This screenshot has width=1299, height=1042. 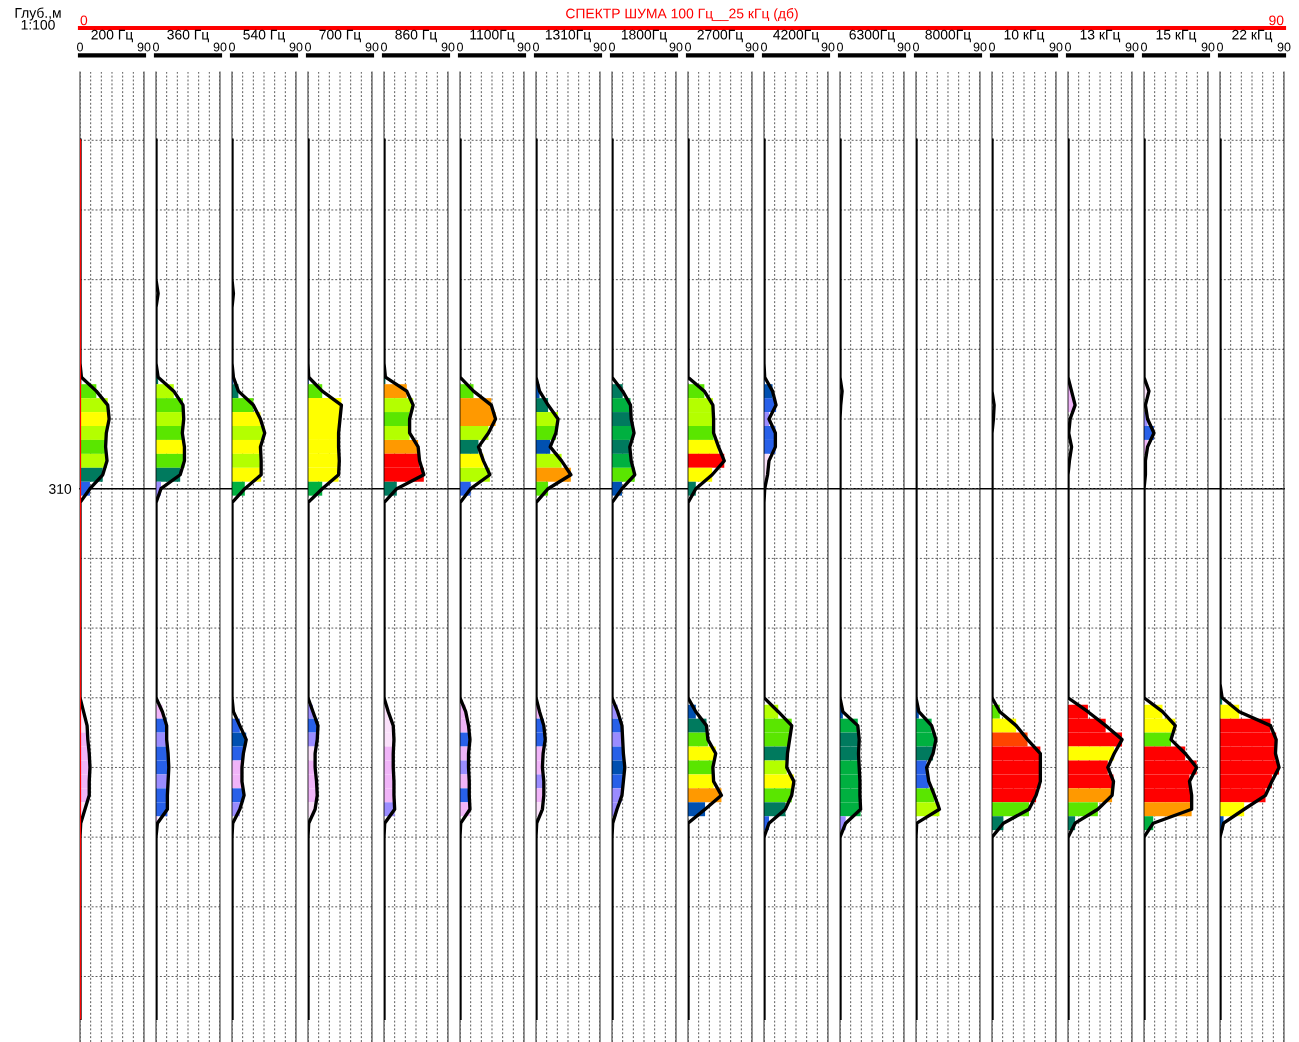 What do you see at coordinates (568, 36) in the screenshot?
I see `chart-title: 1310Гц` at bounding box center [568, 36].